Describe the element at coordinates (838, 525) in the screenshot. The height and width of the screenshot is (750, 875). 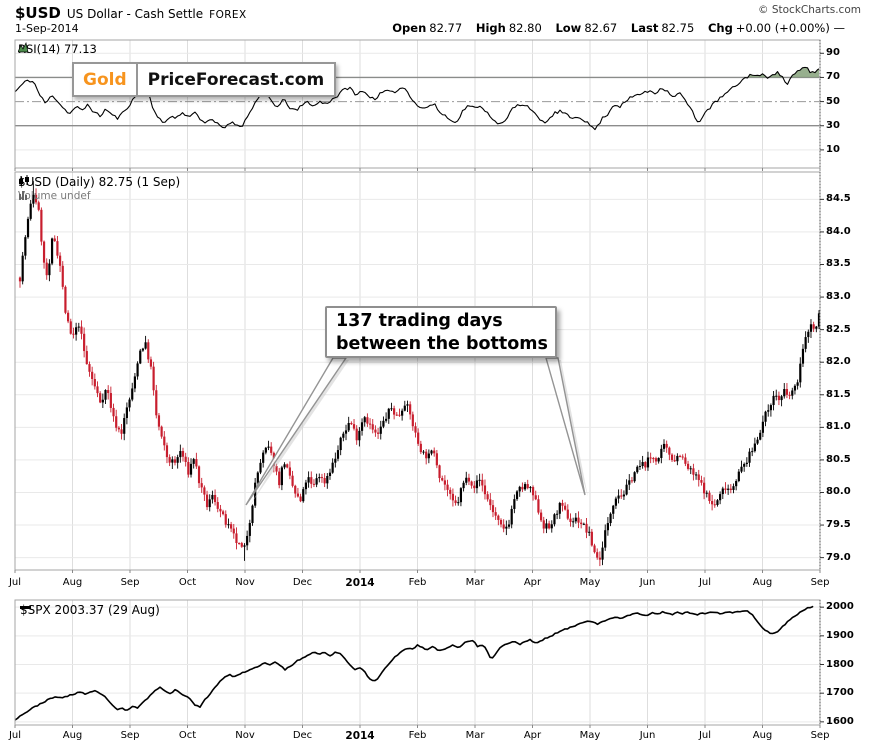
I see `usd-ytick-label: 79.5` at that location.